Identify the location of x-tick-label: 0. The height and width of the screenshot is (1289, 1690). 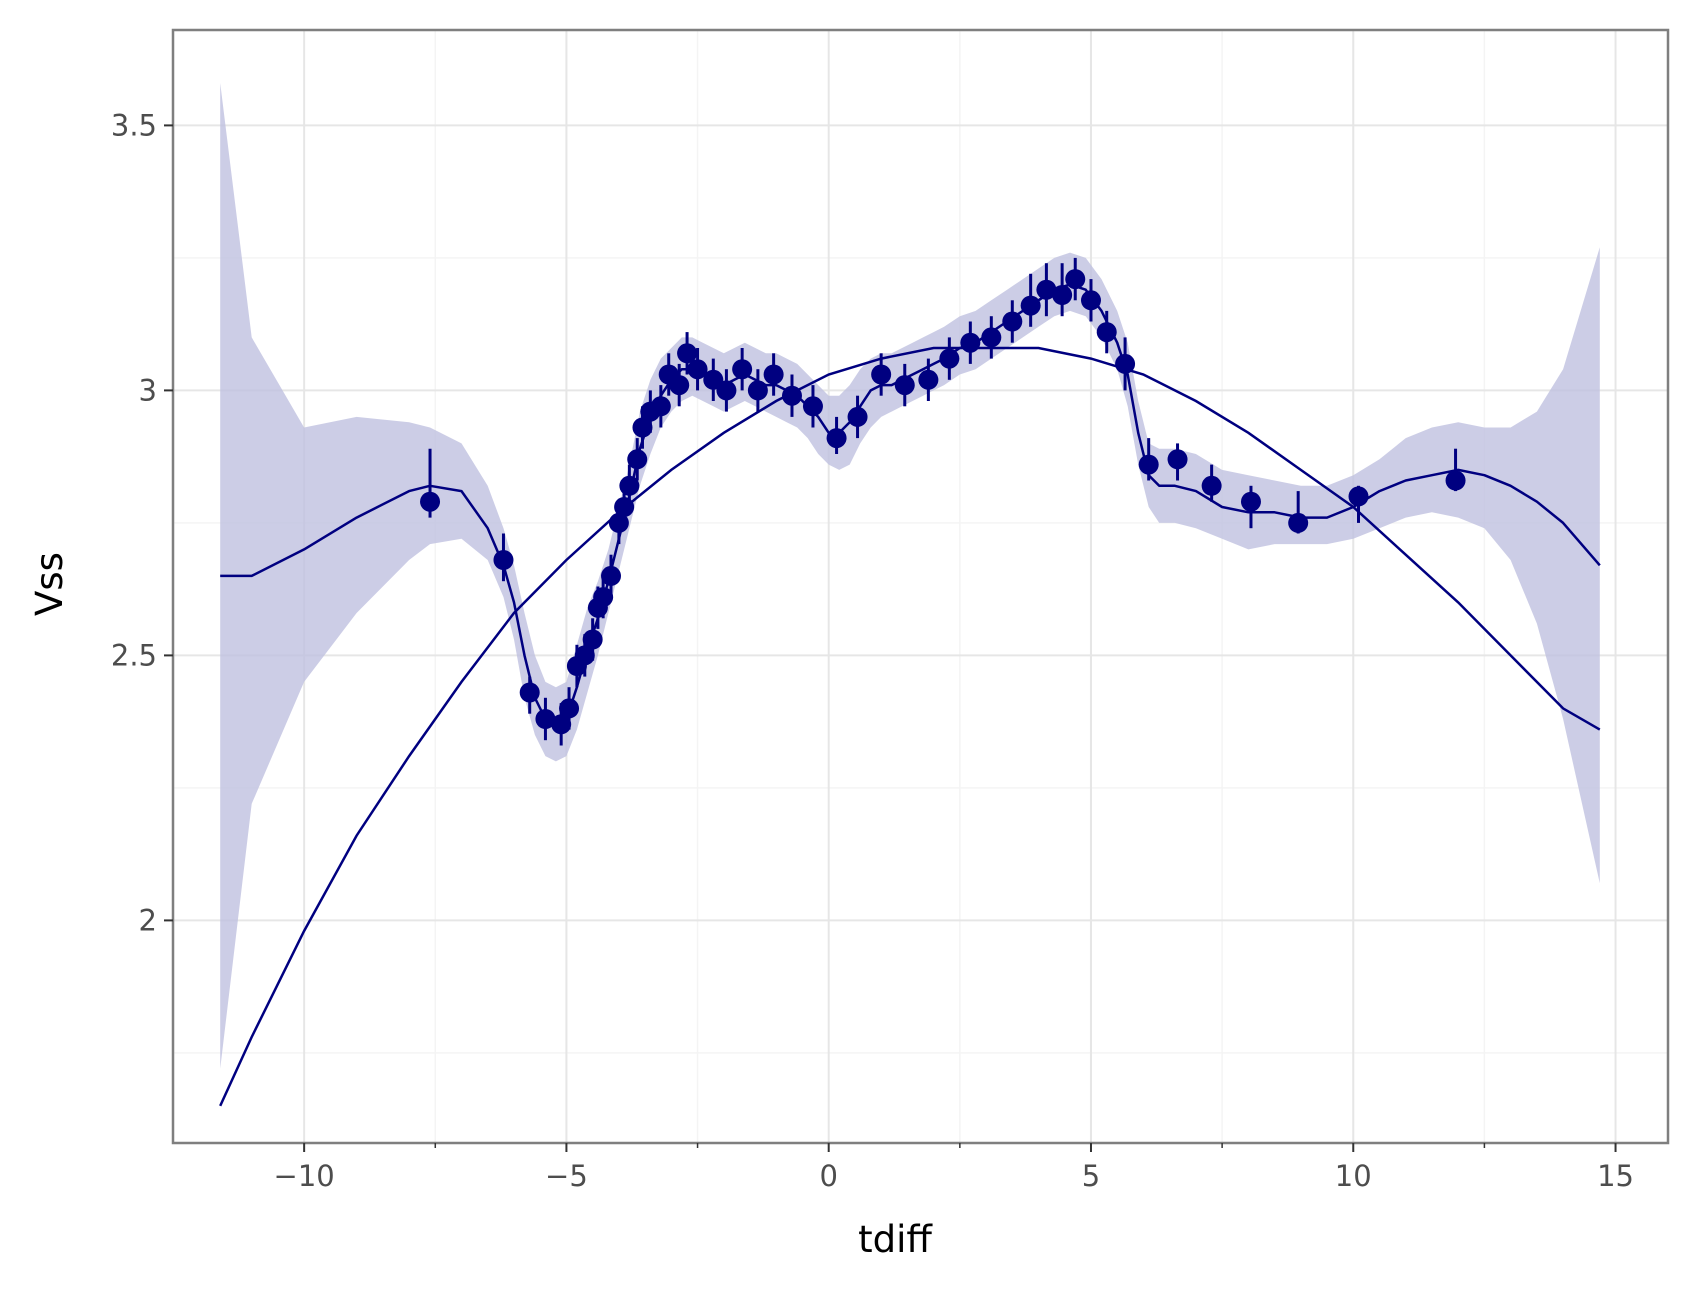
(828, 1176).